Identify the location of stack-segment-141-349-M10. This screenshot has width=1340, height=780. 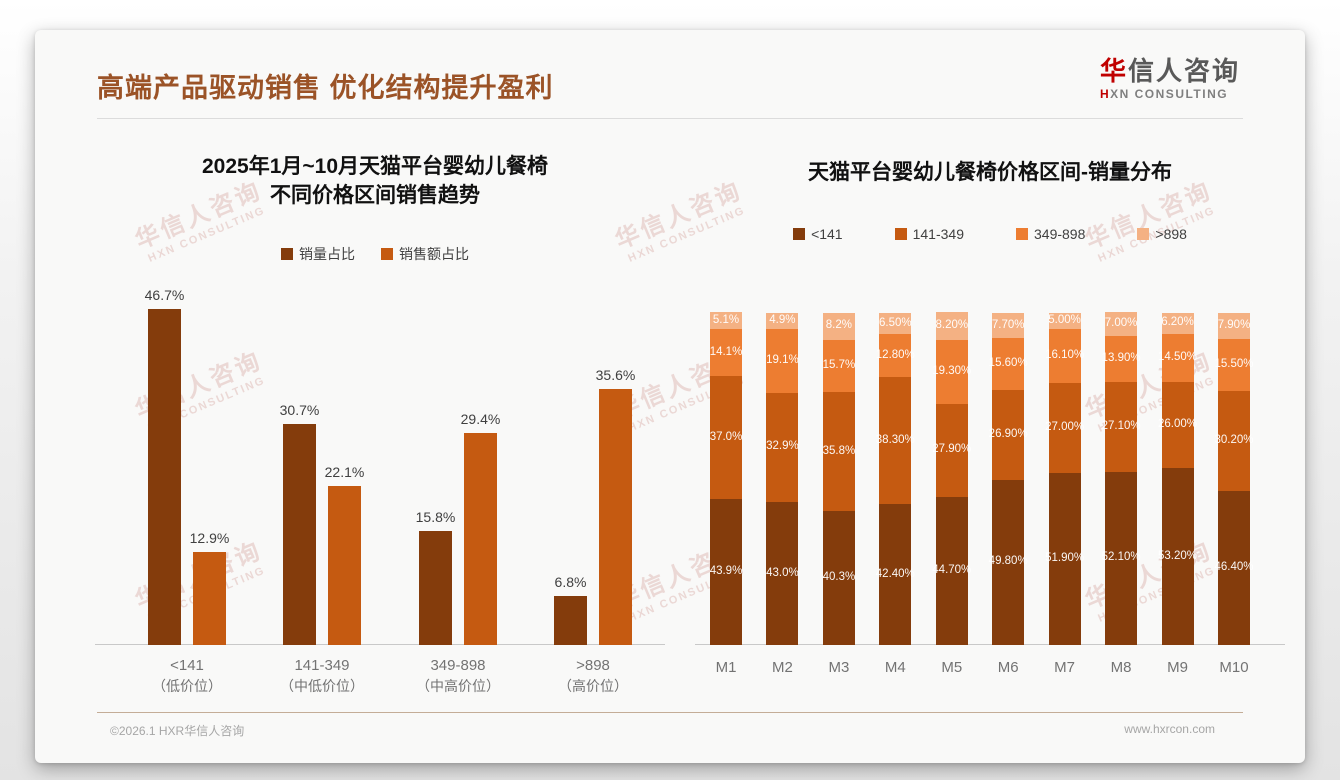
(1234, 440).